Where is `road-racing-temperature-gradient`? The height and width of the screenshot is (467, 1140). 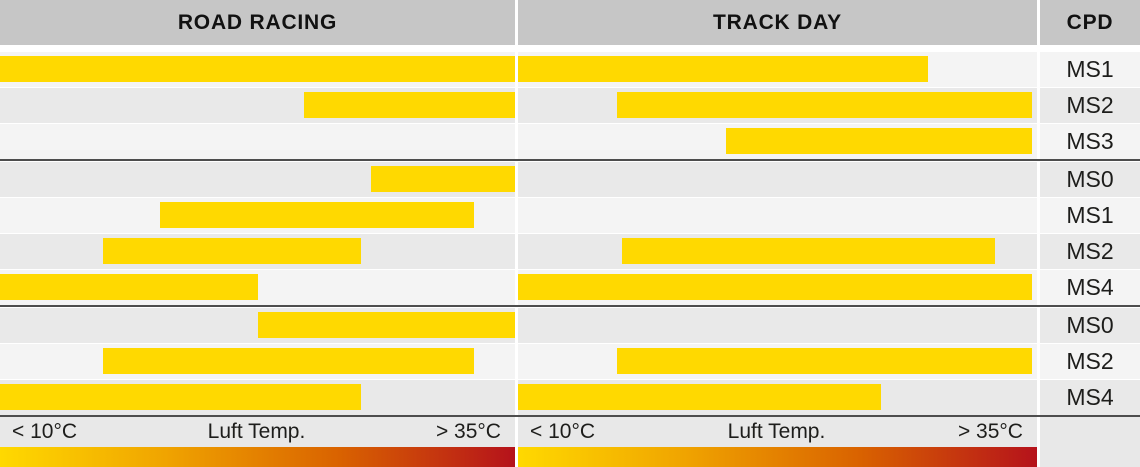
road-racing-temperature-gradient is located at coordinates (257, 457).